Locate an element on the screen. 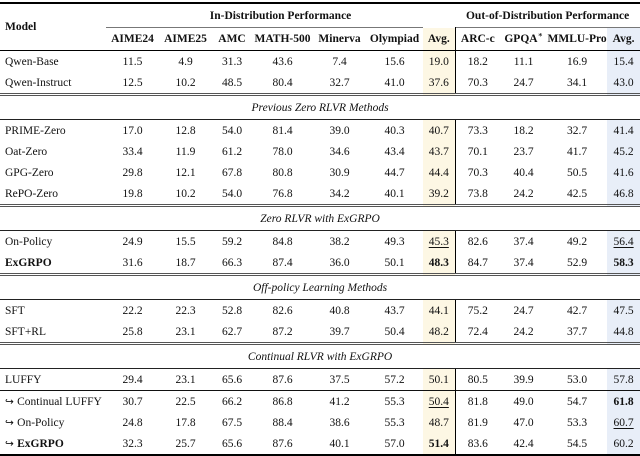 This screenshot has width=640, height=456. cell-avg-: 44.4 is located at coordinates (439, 172).